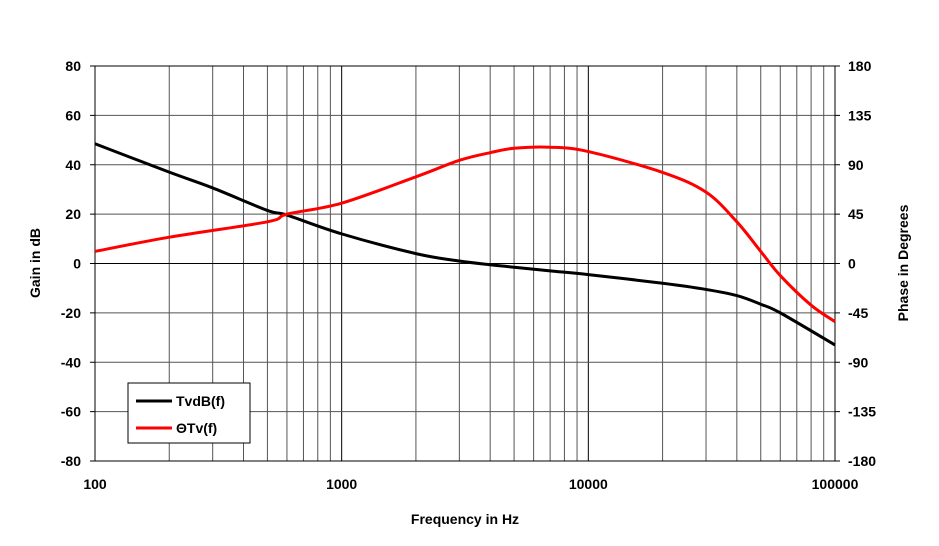 Image resolution: width=939 pixels, height=546 pixels. Describe the element at coordinates (77, 264) in the screenshot. I see `y-tick-label: 0` at that location.